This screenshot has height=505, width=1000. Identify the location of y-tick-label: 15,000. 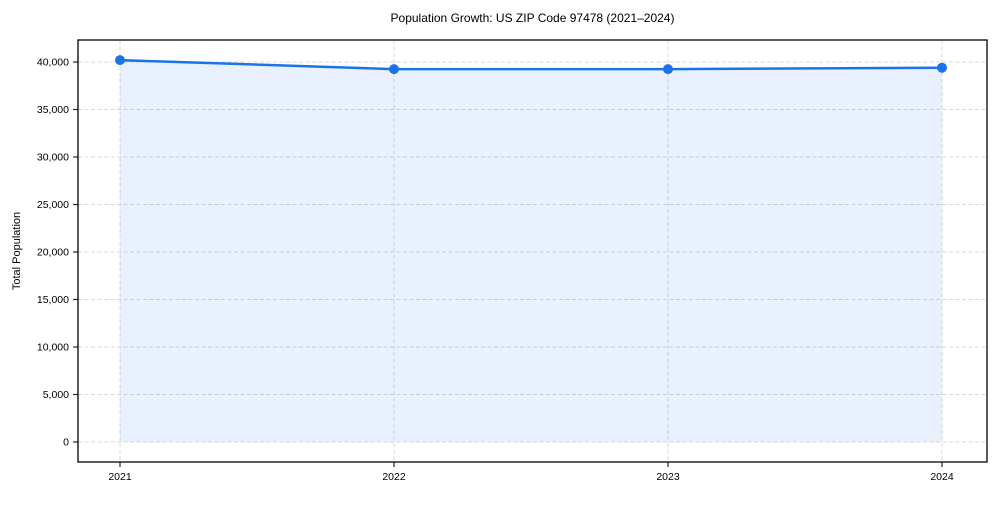
(53, 300).